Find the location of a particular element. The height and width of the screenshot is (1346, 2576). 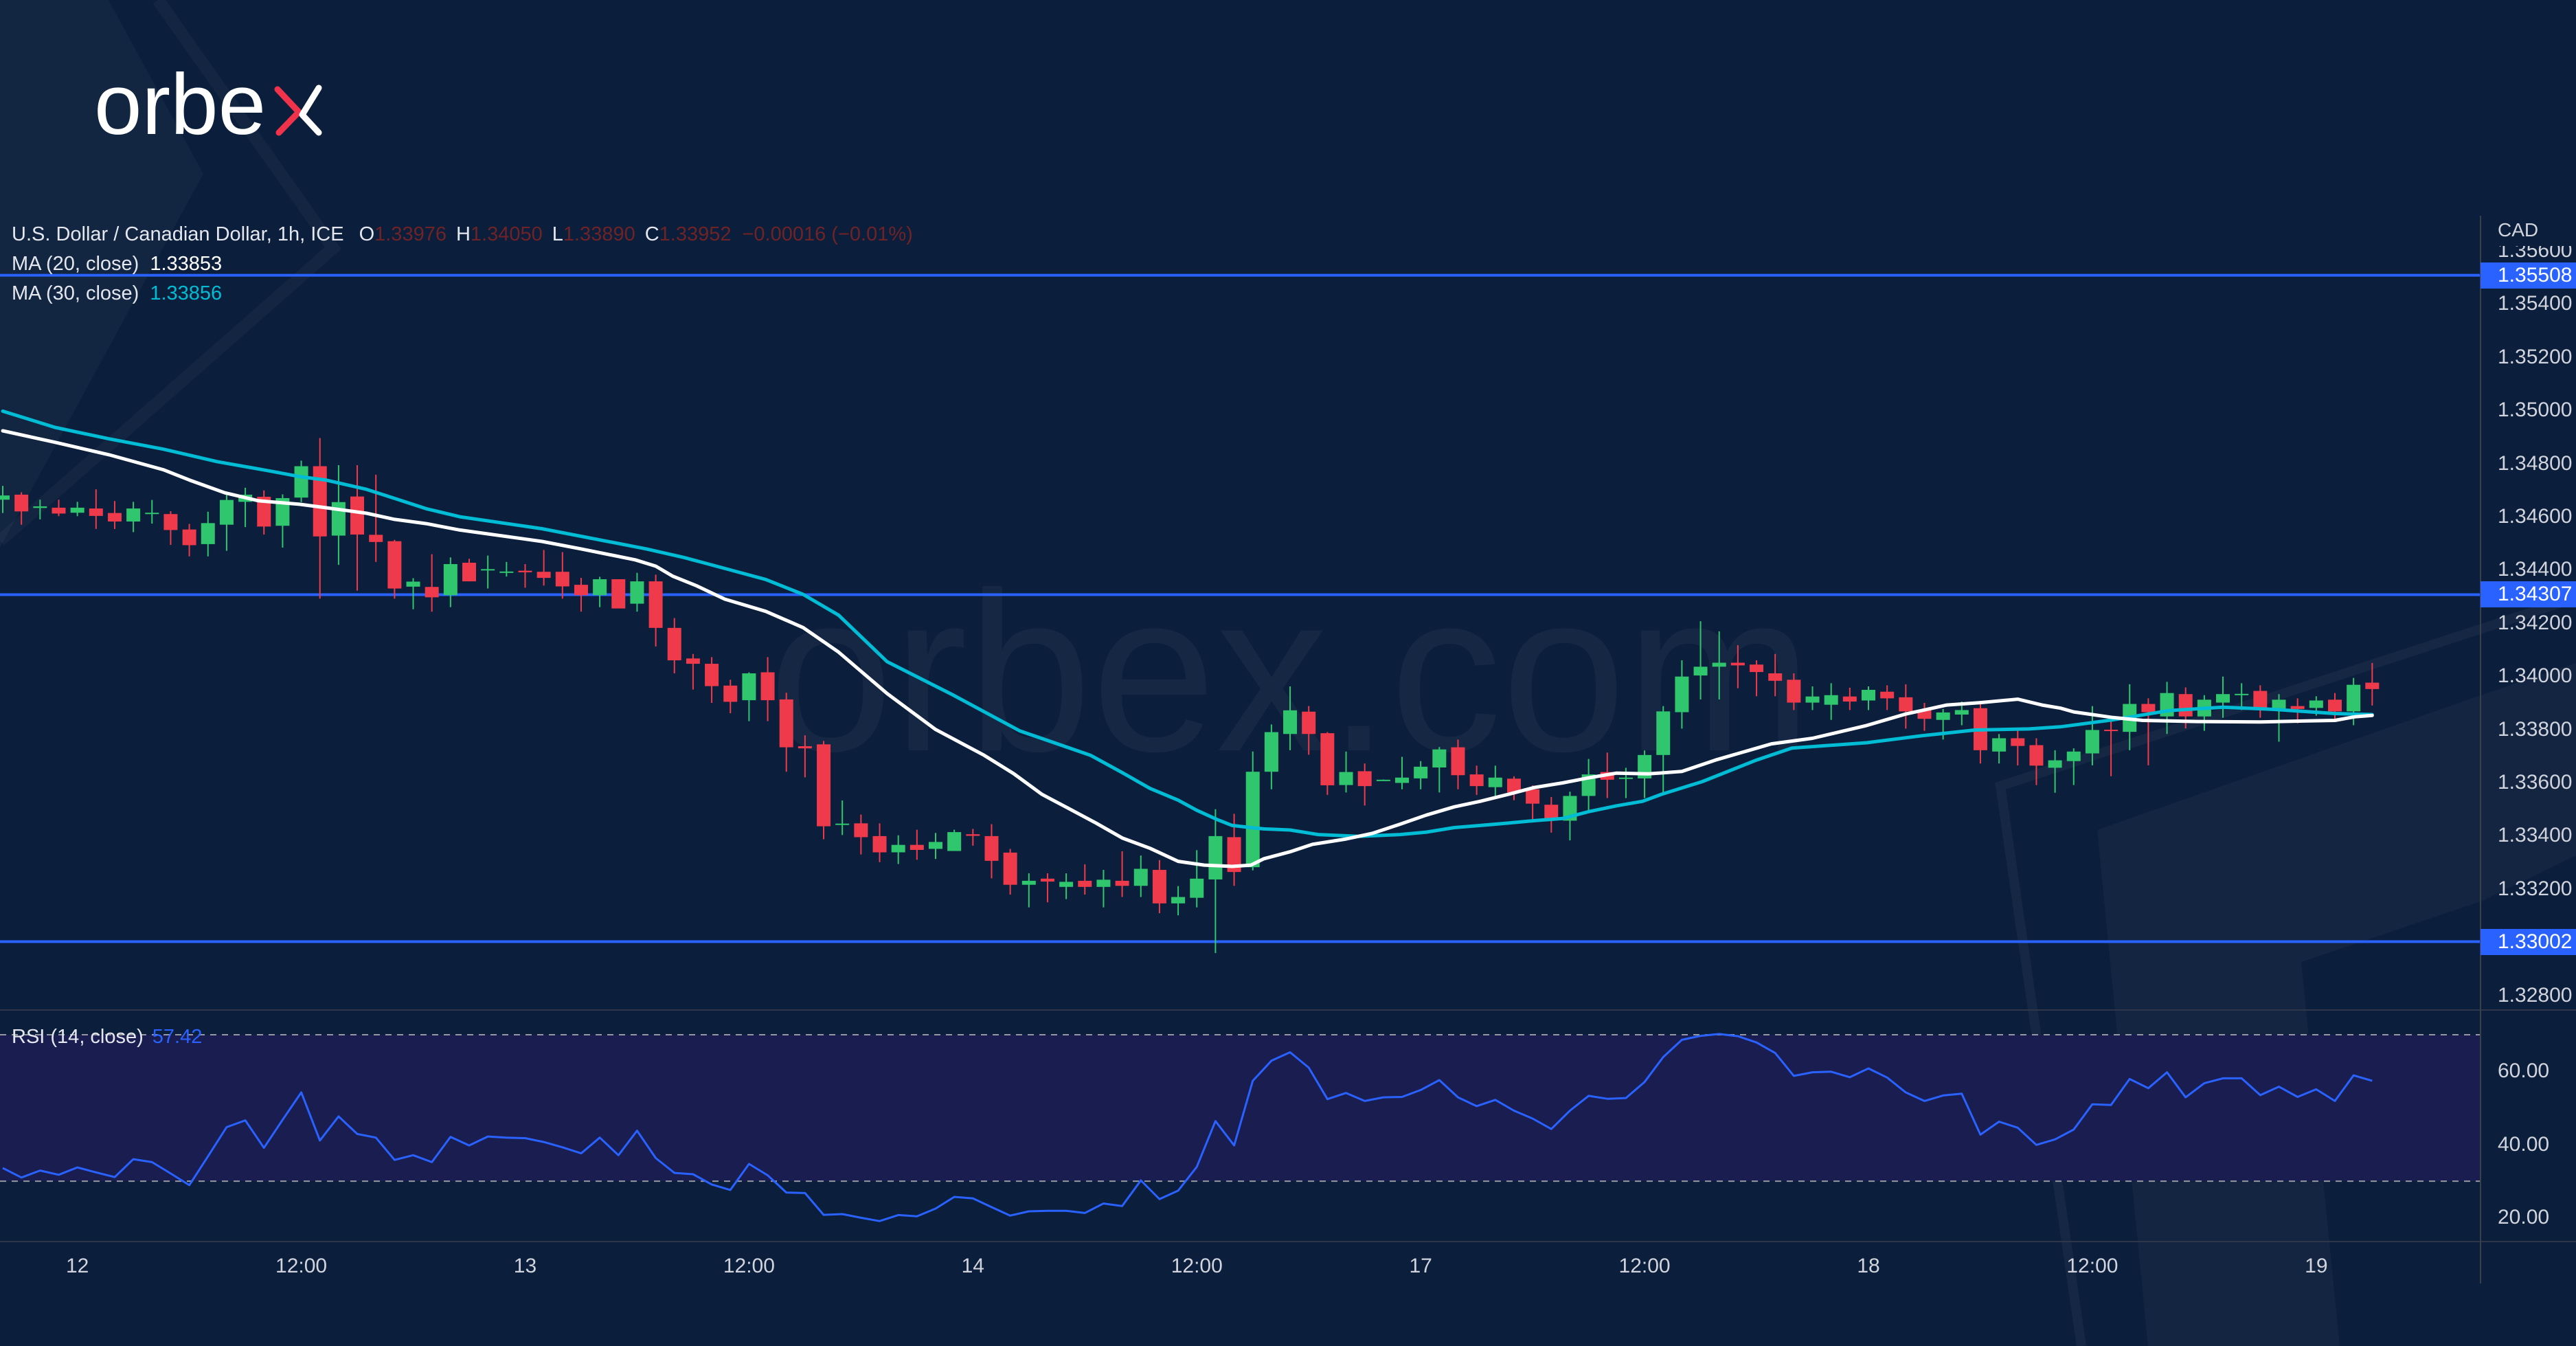

price-axis-label: 1.35000 is located at coordinates (2535, 410).